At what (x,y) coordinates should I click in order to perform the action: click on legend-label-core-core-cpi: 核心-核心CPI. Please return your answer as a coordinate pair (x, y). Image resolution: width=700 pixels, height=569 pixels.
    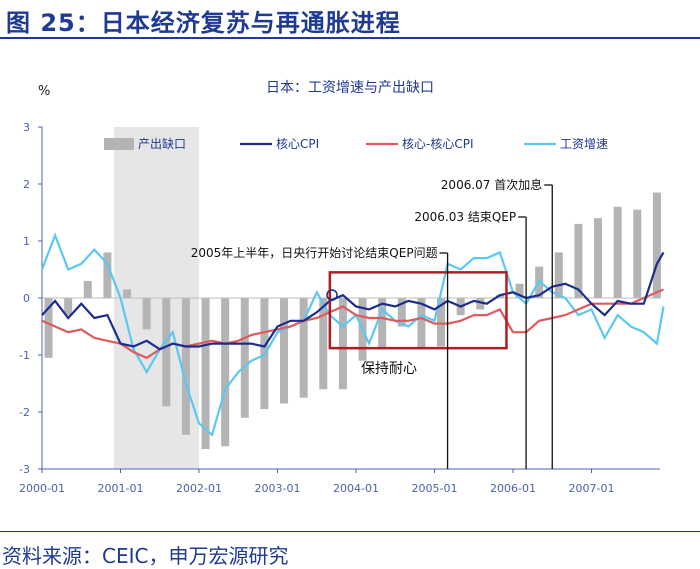
    Looking at the image, I should click on (438, 144).